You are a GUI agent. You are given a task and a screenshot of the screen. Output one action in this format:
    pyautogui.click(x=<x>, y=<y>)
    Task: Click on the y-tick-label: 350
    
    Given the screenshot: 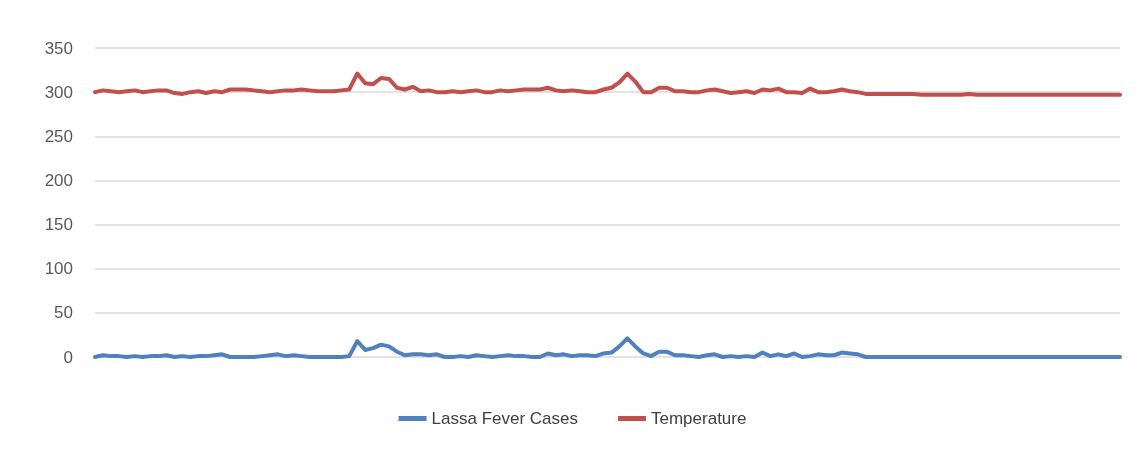 What is the action you would take?
    pyautogui.click(x=58, y=48)
    